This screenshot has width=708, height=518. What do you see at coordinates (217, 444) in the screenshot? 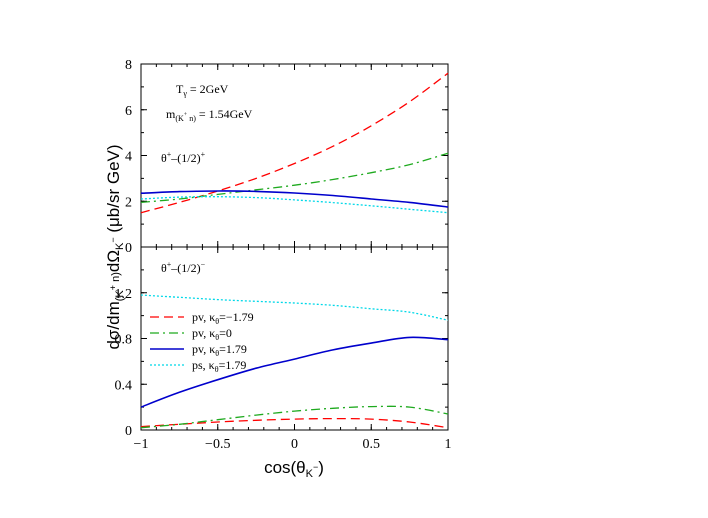
I see `x-tick-label: −0.5` at bounding box center [217, 444].